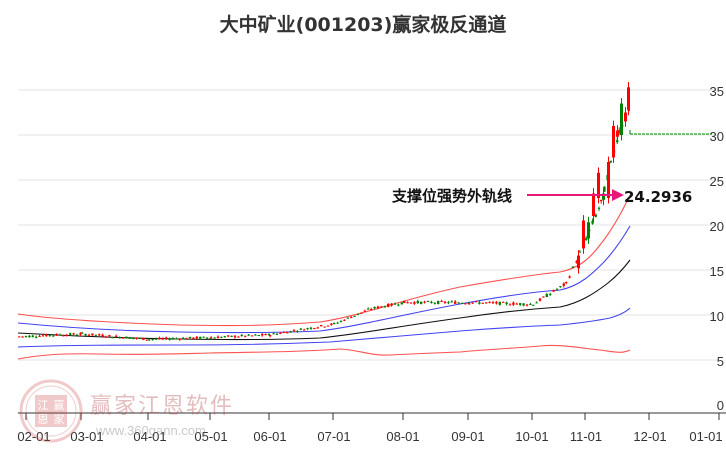 The height and width of the screenshot is (450, 726). Describe the element at coordinates (720, 405) in the screenshot. I see `y-tick-0: 0` at that location.